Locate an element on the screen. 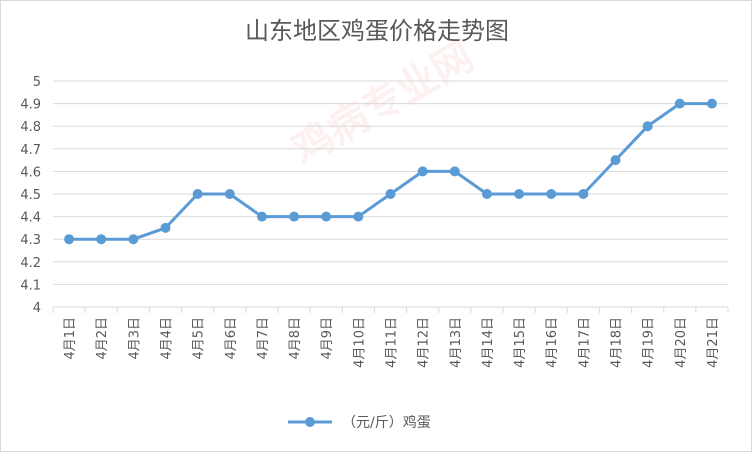  x-tick-label: 4月20日 is located at coordinates (681, 342).